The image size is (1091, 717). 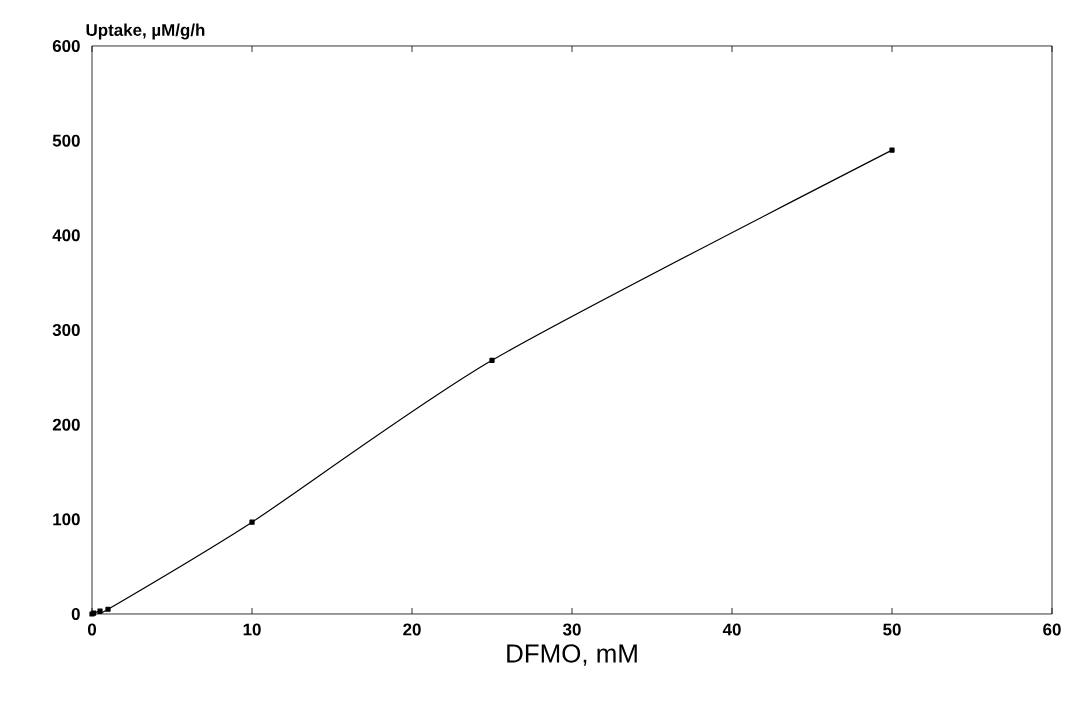 What do you see at coordinates (66, 329) in the screenshot?
I see `y-tick-label: 300` at bounding box center [66, 329].